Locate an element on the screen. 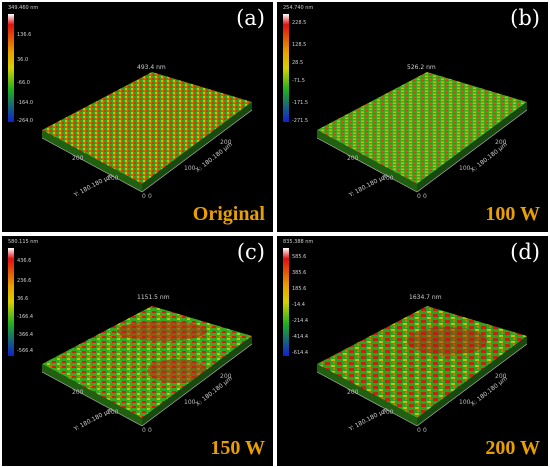  scale-tick: -166.4 is located at coordinates (25, 317).